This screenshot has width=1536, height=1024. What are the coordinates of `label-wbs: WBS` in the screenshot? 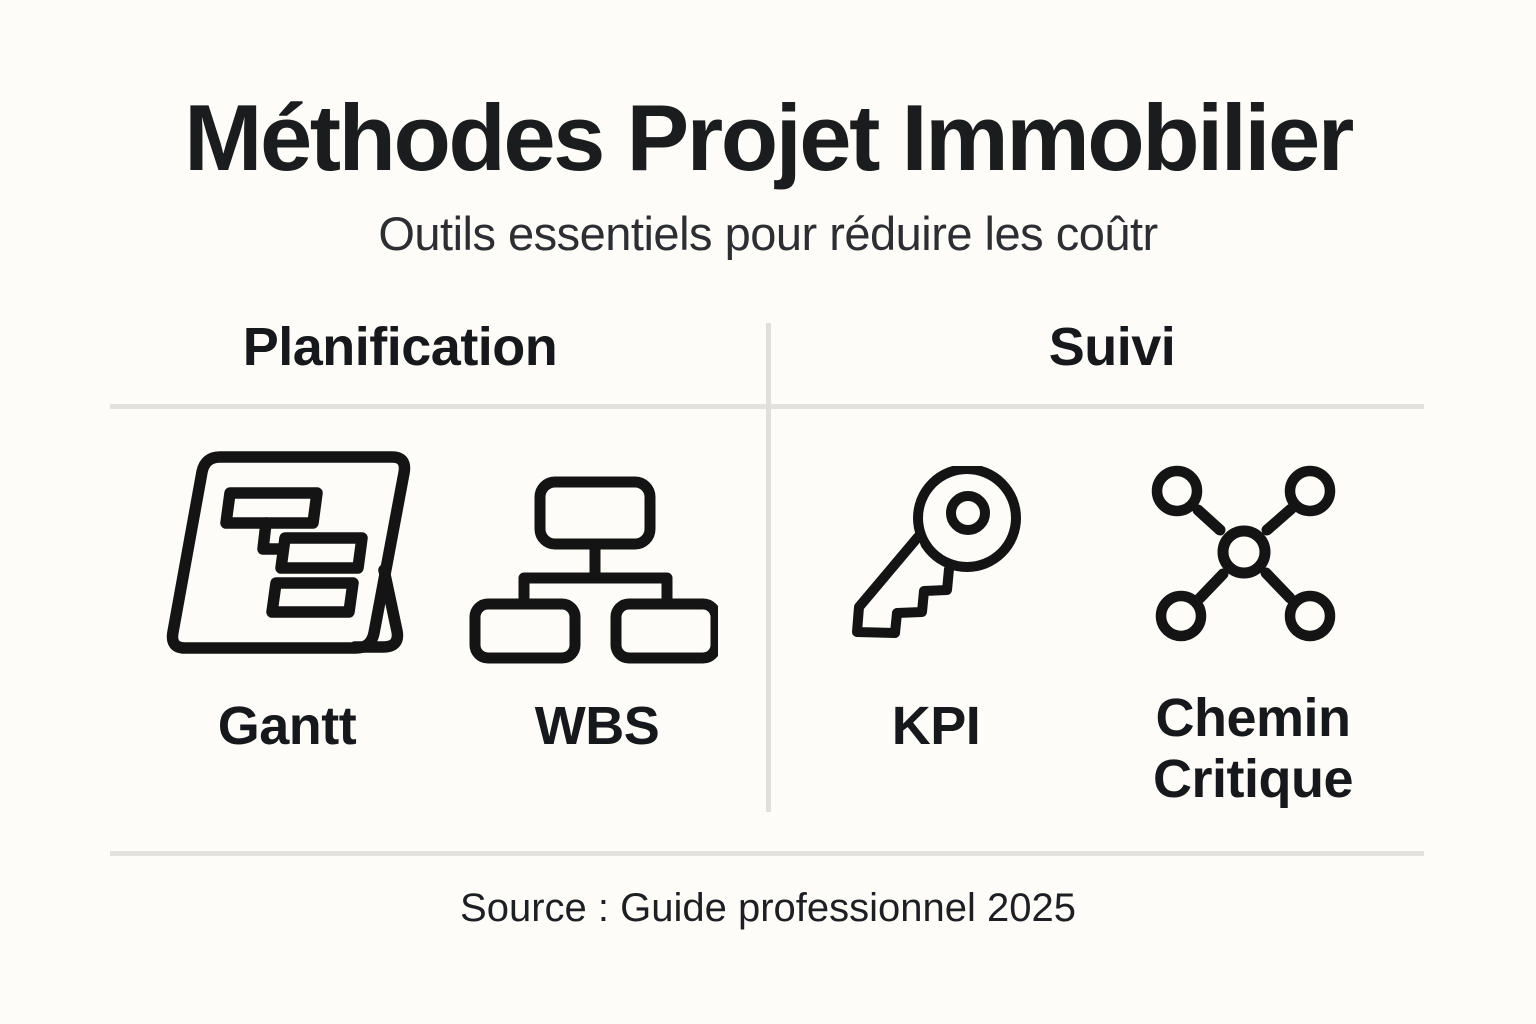 It's located at (597, 726).